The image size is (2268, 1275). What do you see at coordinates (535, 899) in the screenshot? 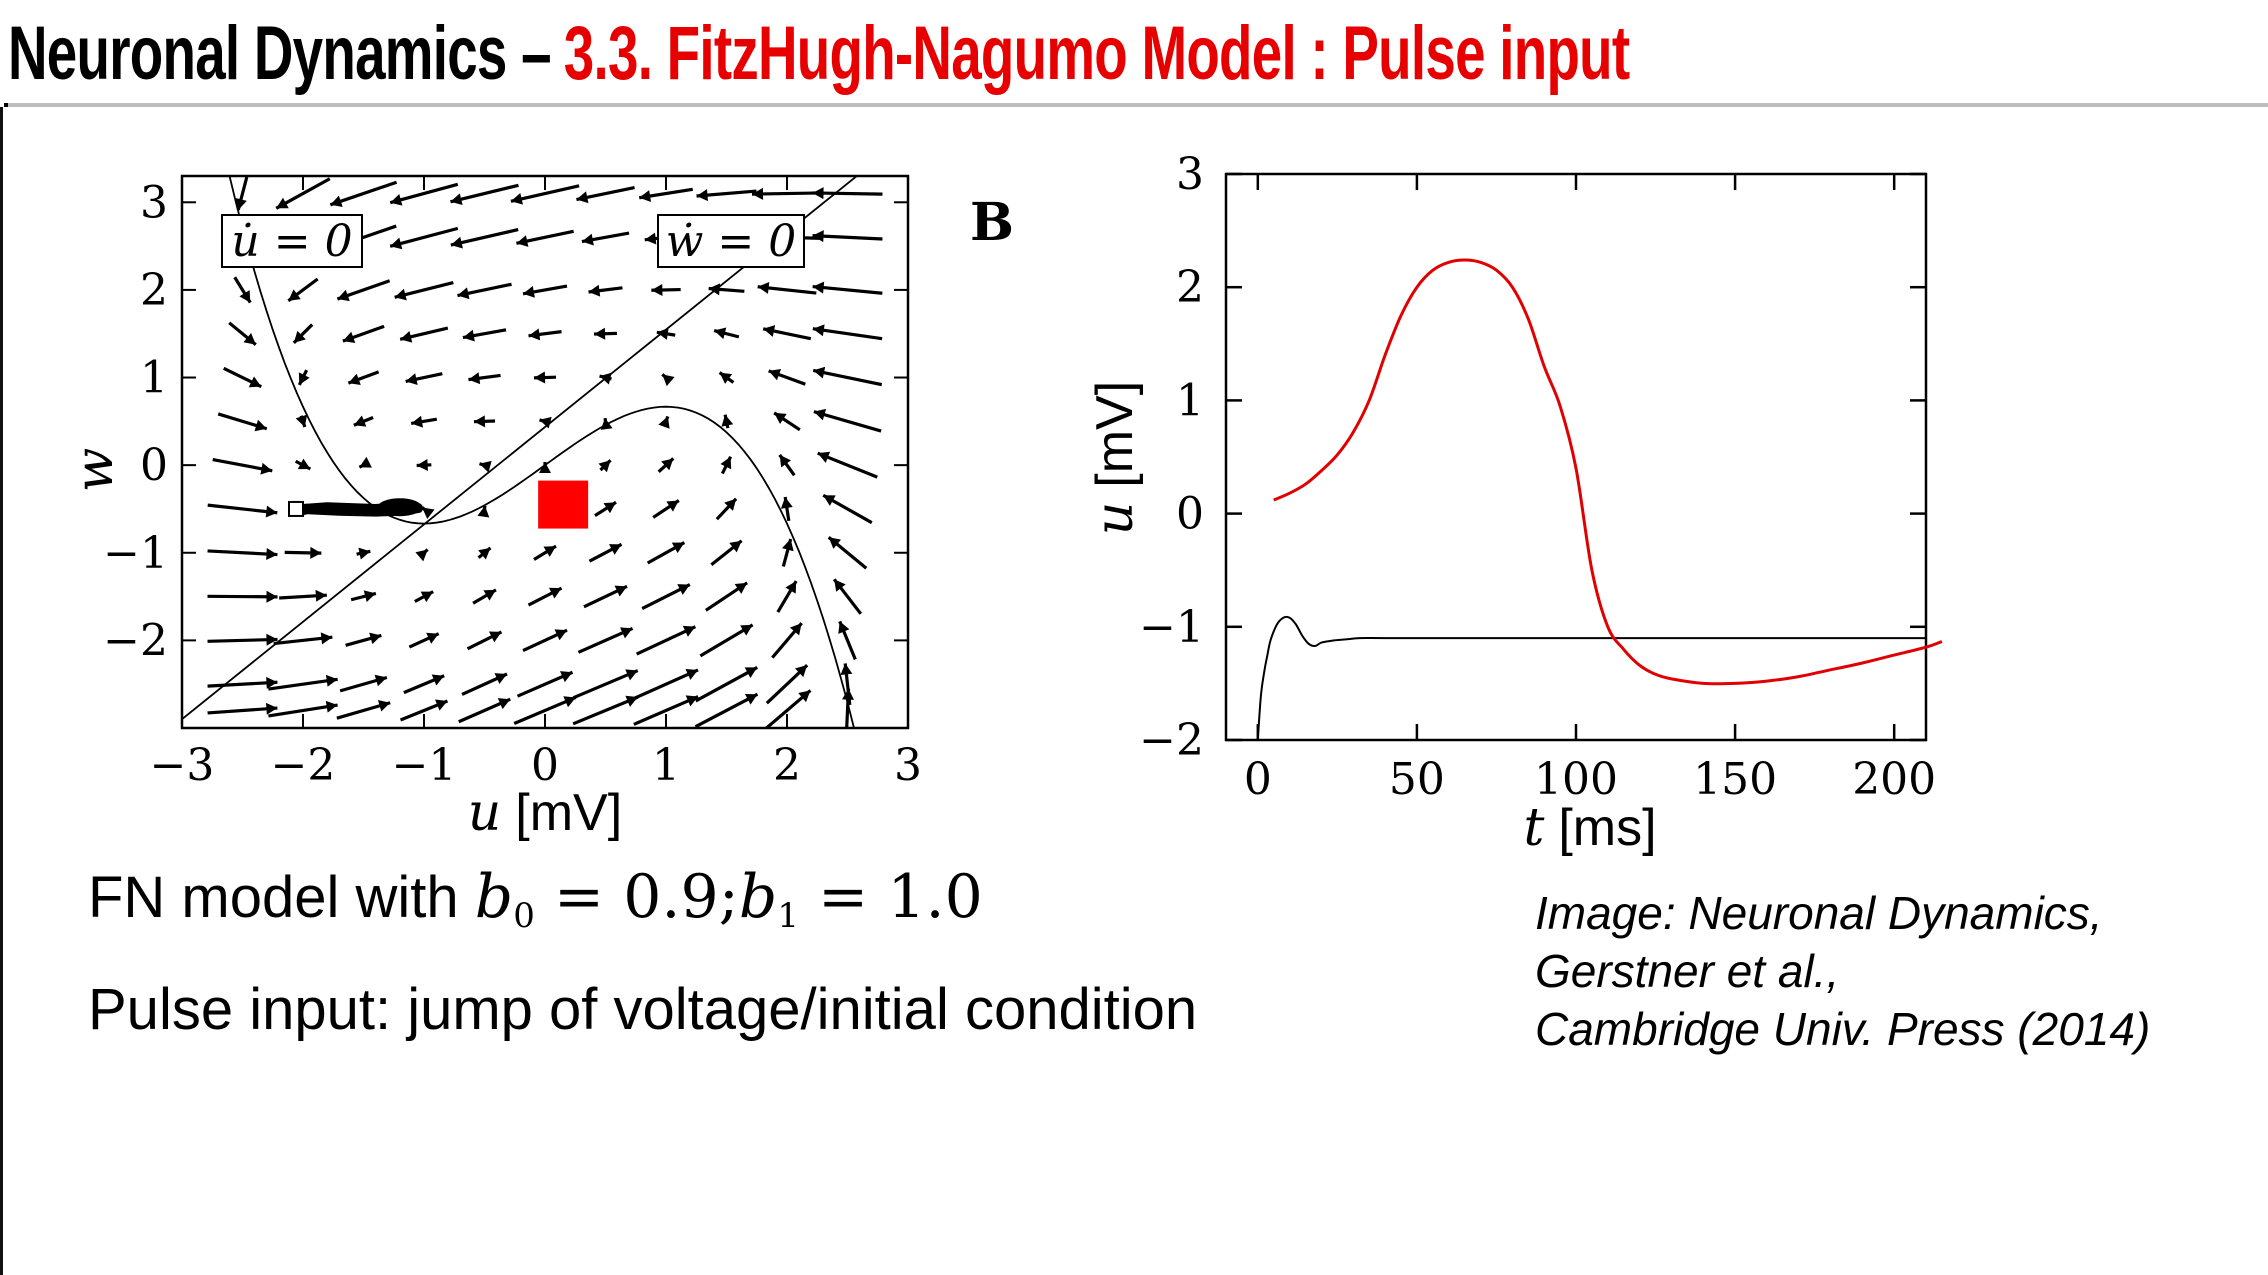
I see `model-parameters-line: FN model with b0 = 0.9;b1 = 1.0` at bounding box center [535, 899].